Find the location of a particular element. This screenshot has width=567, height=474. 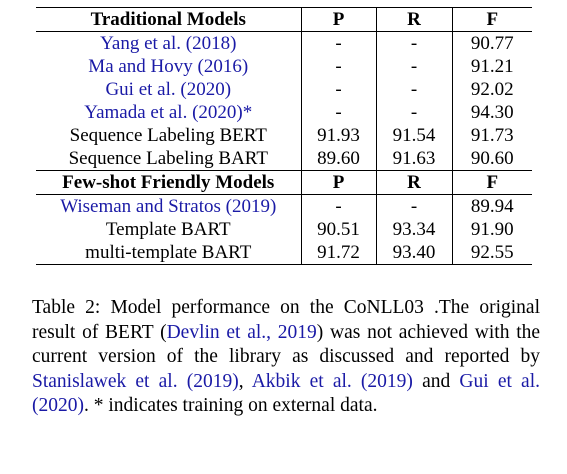

citation-link: Yamada et al. (2020)* is located at coordinates (168, 112).